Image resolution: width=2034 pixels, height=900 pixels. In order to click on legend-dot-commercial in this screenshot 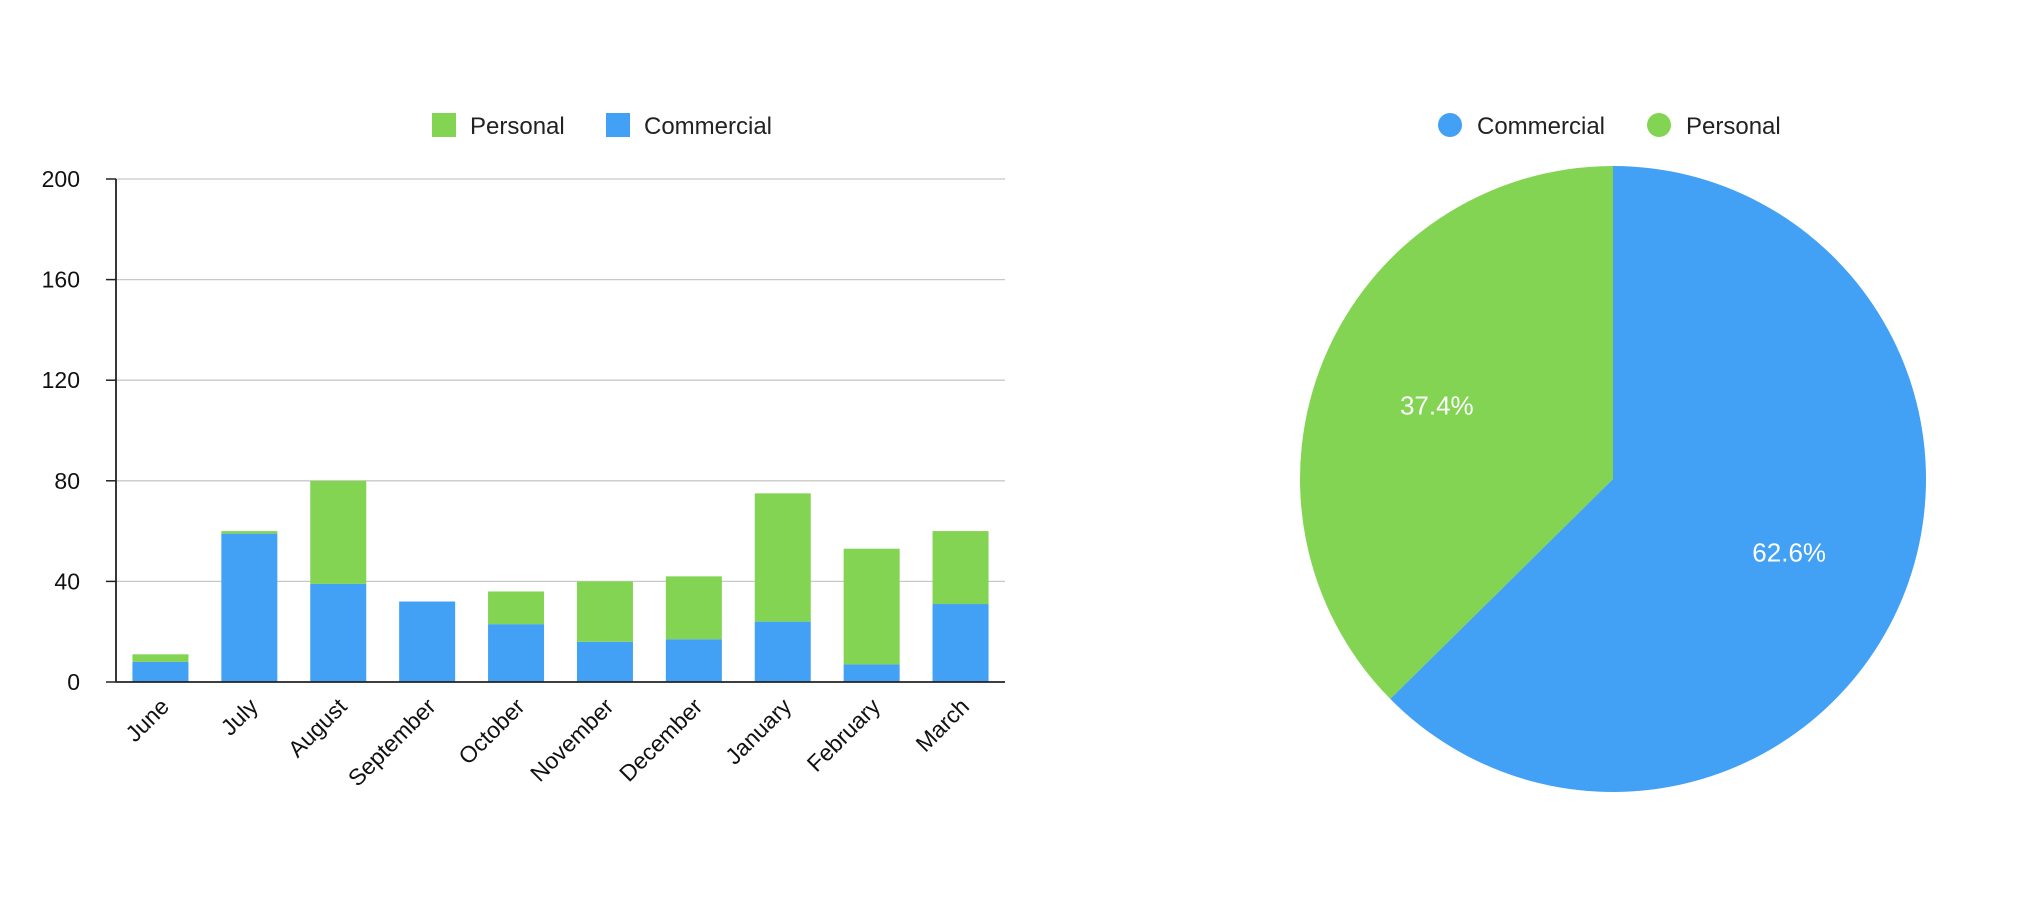, I will do `click(1450, 125)`.